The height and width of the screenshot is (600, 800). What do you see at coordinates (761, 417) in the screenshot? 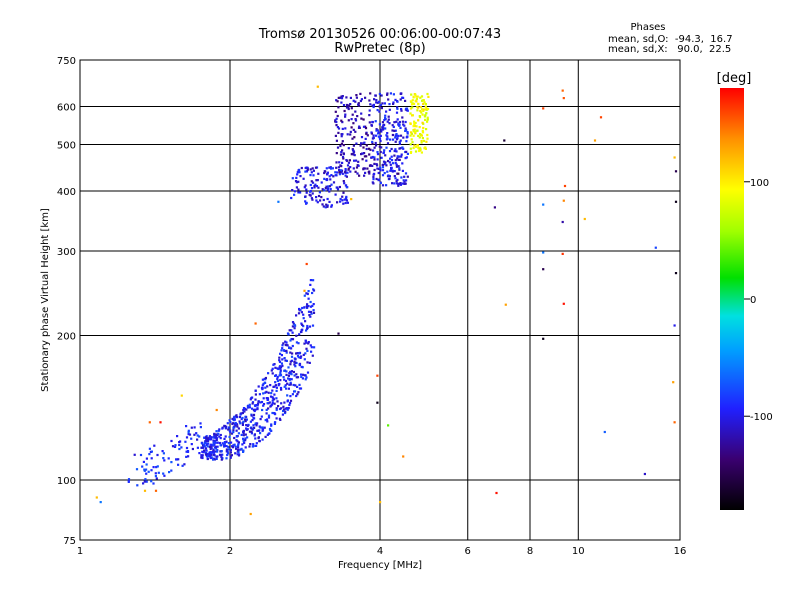
I see `colorbar-tick-label: -100` at bounding box center [761, 417].